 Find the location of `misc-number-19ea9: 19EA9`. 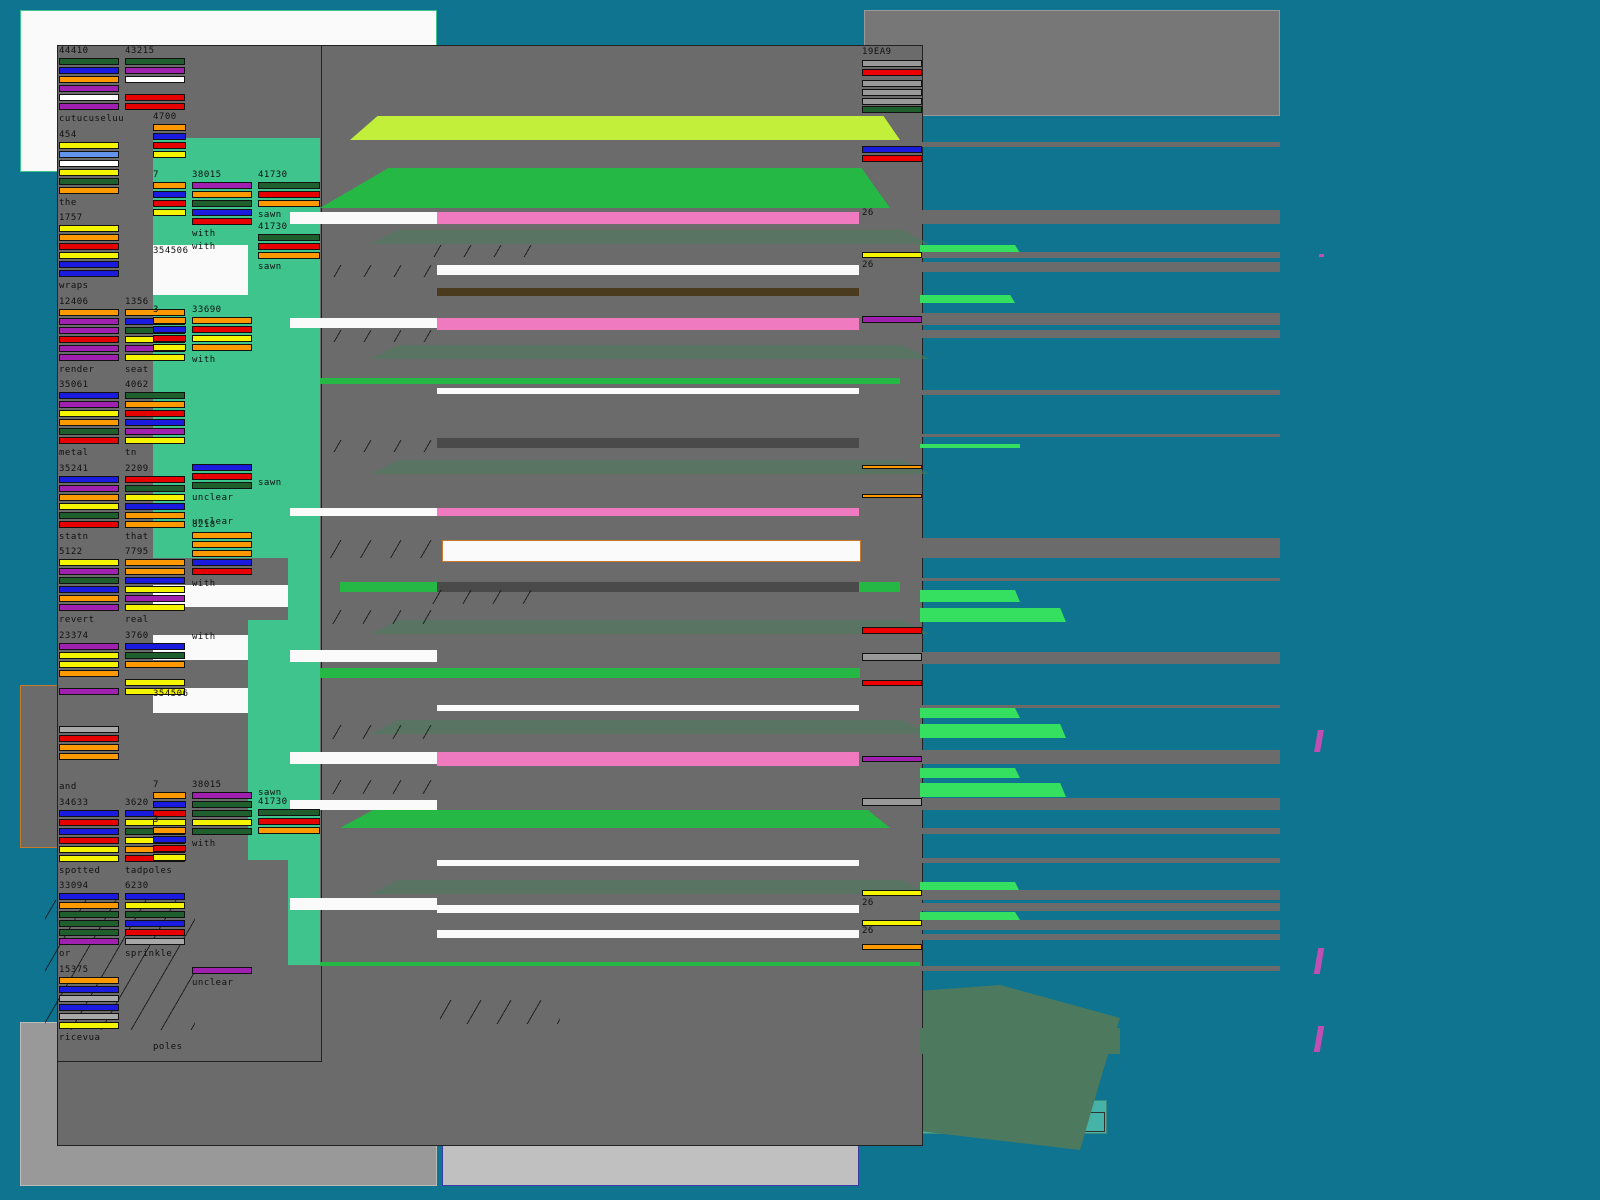

misc-number-19ea9: 19EA9 is located at coordinates (877, 52).